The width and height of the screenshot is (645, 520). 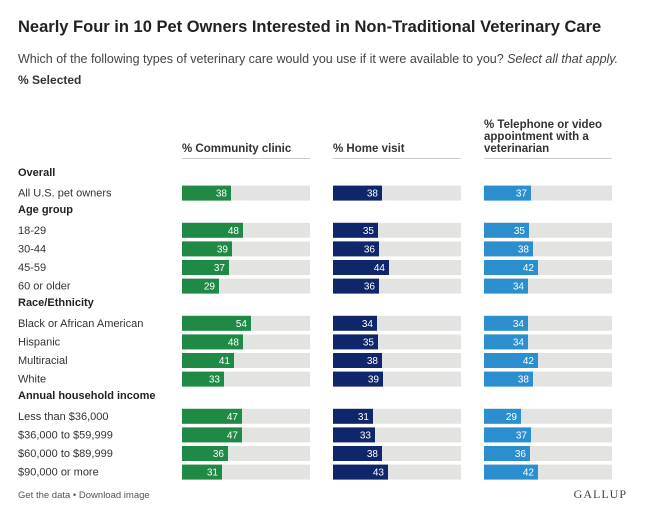 I want to click on row-label-black-or-african-american: Black or African American, so click(x=80, y=324).